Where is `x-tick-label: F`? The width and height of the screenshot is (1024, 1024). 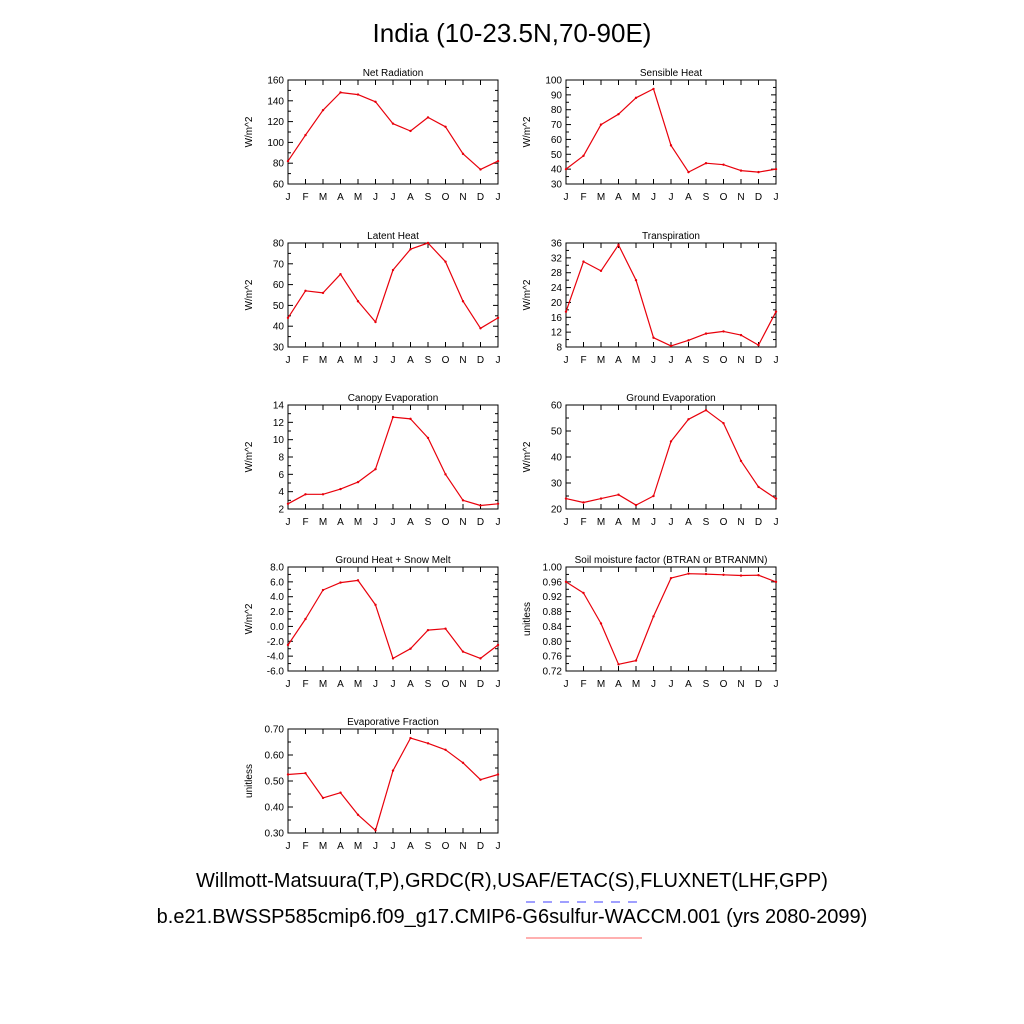
x-tick-label: F is located at coordinates (583, 684).